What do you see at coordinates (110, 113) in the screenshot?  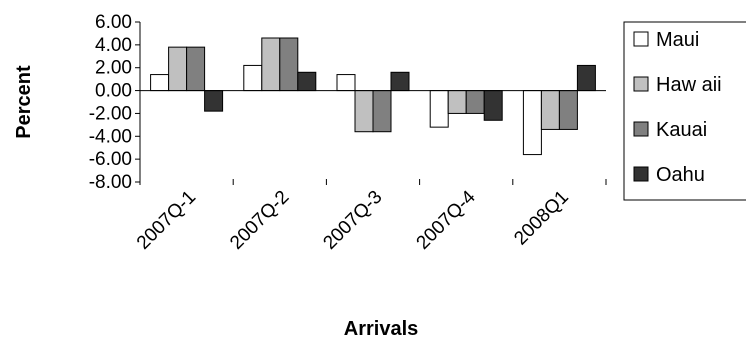 I see `y-tick-label: -2.00` at bounding box center [110, 113].